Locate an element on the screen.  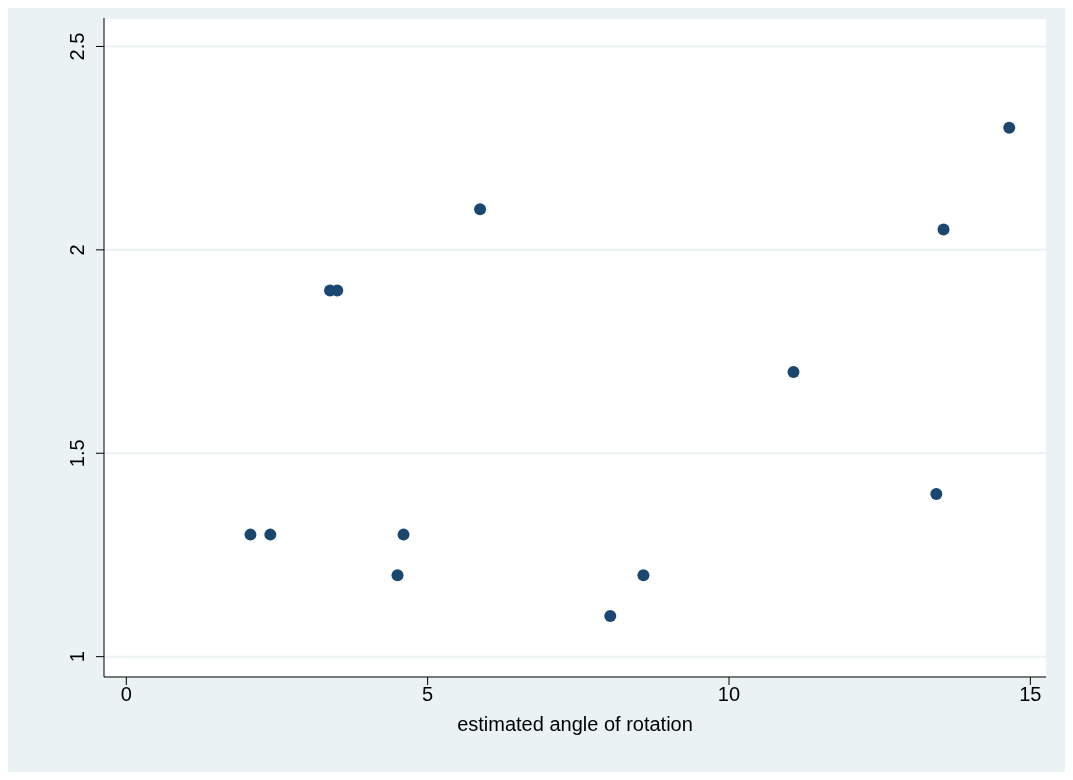
x-axis-title: estimated angle of rotation is located at coordinates (575, 724).